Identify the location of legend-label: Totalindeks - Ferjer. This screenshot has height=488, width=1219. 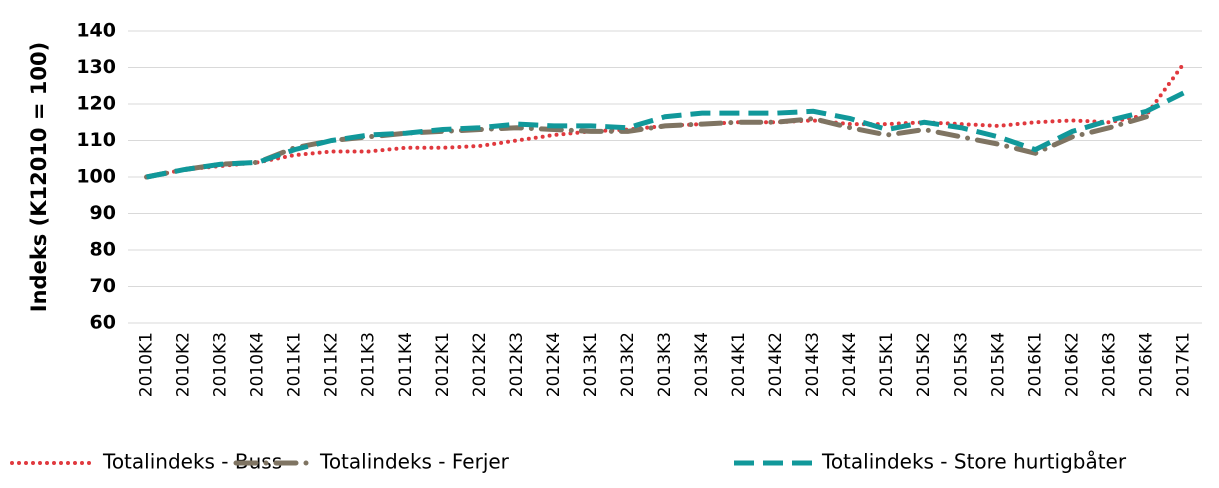
(414, 462).